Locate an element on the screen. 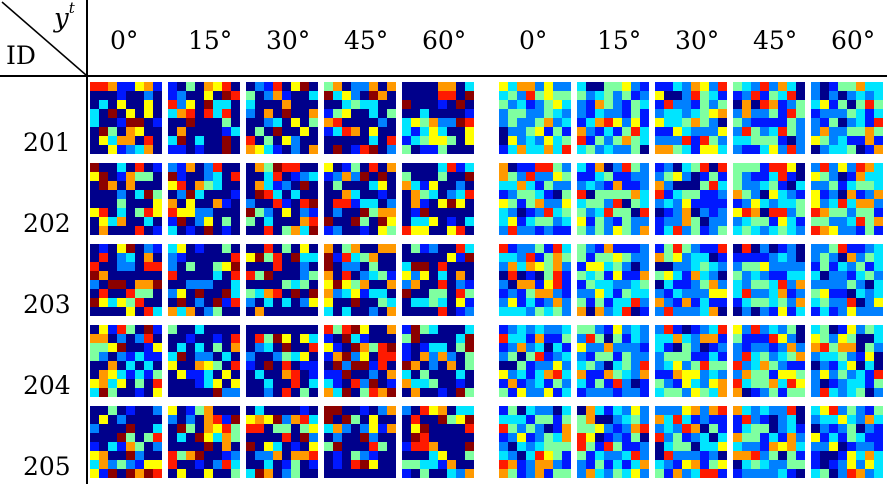 This screenshot has width=887, height=484. col-header-right-15: 15° is located at coordinates (619, 40).